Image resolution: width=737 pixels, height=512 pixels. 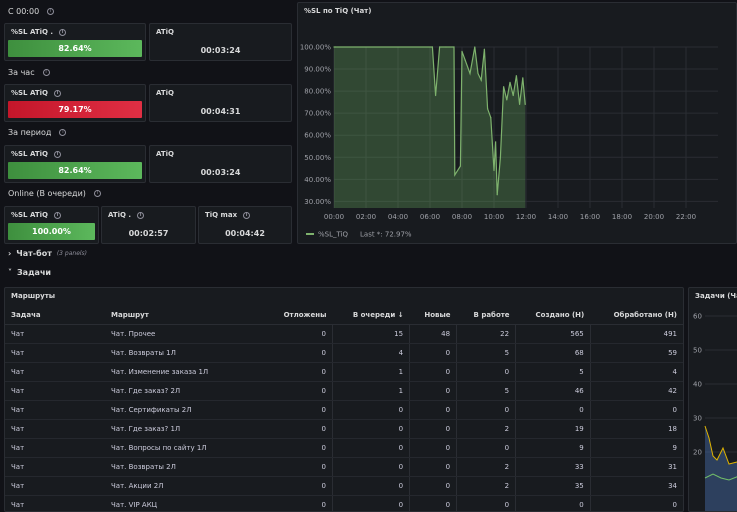 I want to click on table-cell: Чат. Прочее, so click(x=185, y=334).